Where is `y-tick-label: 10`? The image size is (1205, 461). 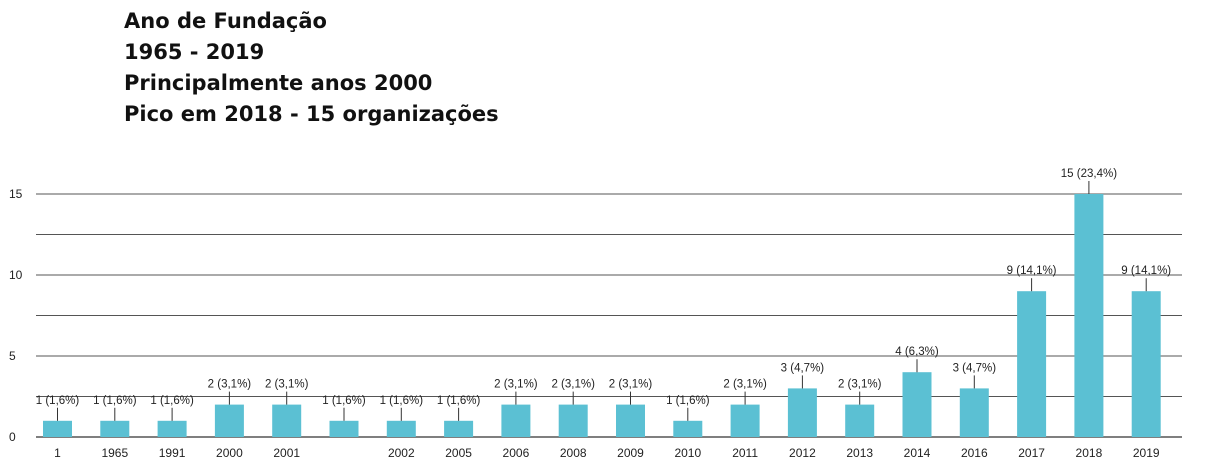 y-tick-label: 10 is located at coordinates (16, 275).